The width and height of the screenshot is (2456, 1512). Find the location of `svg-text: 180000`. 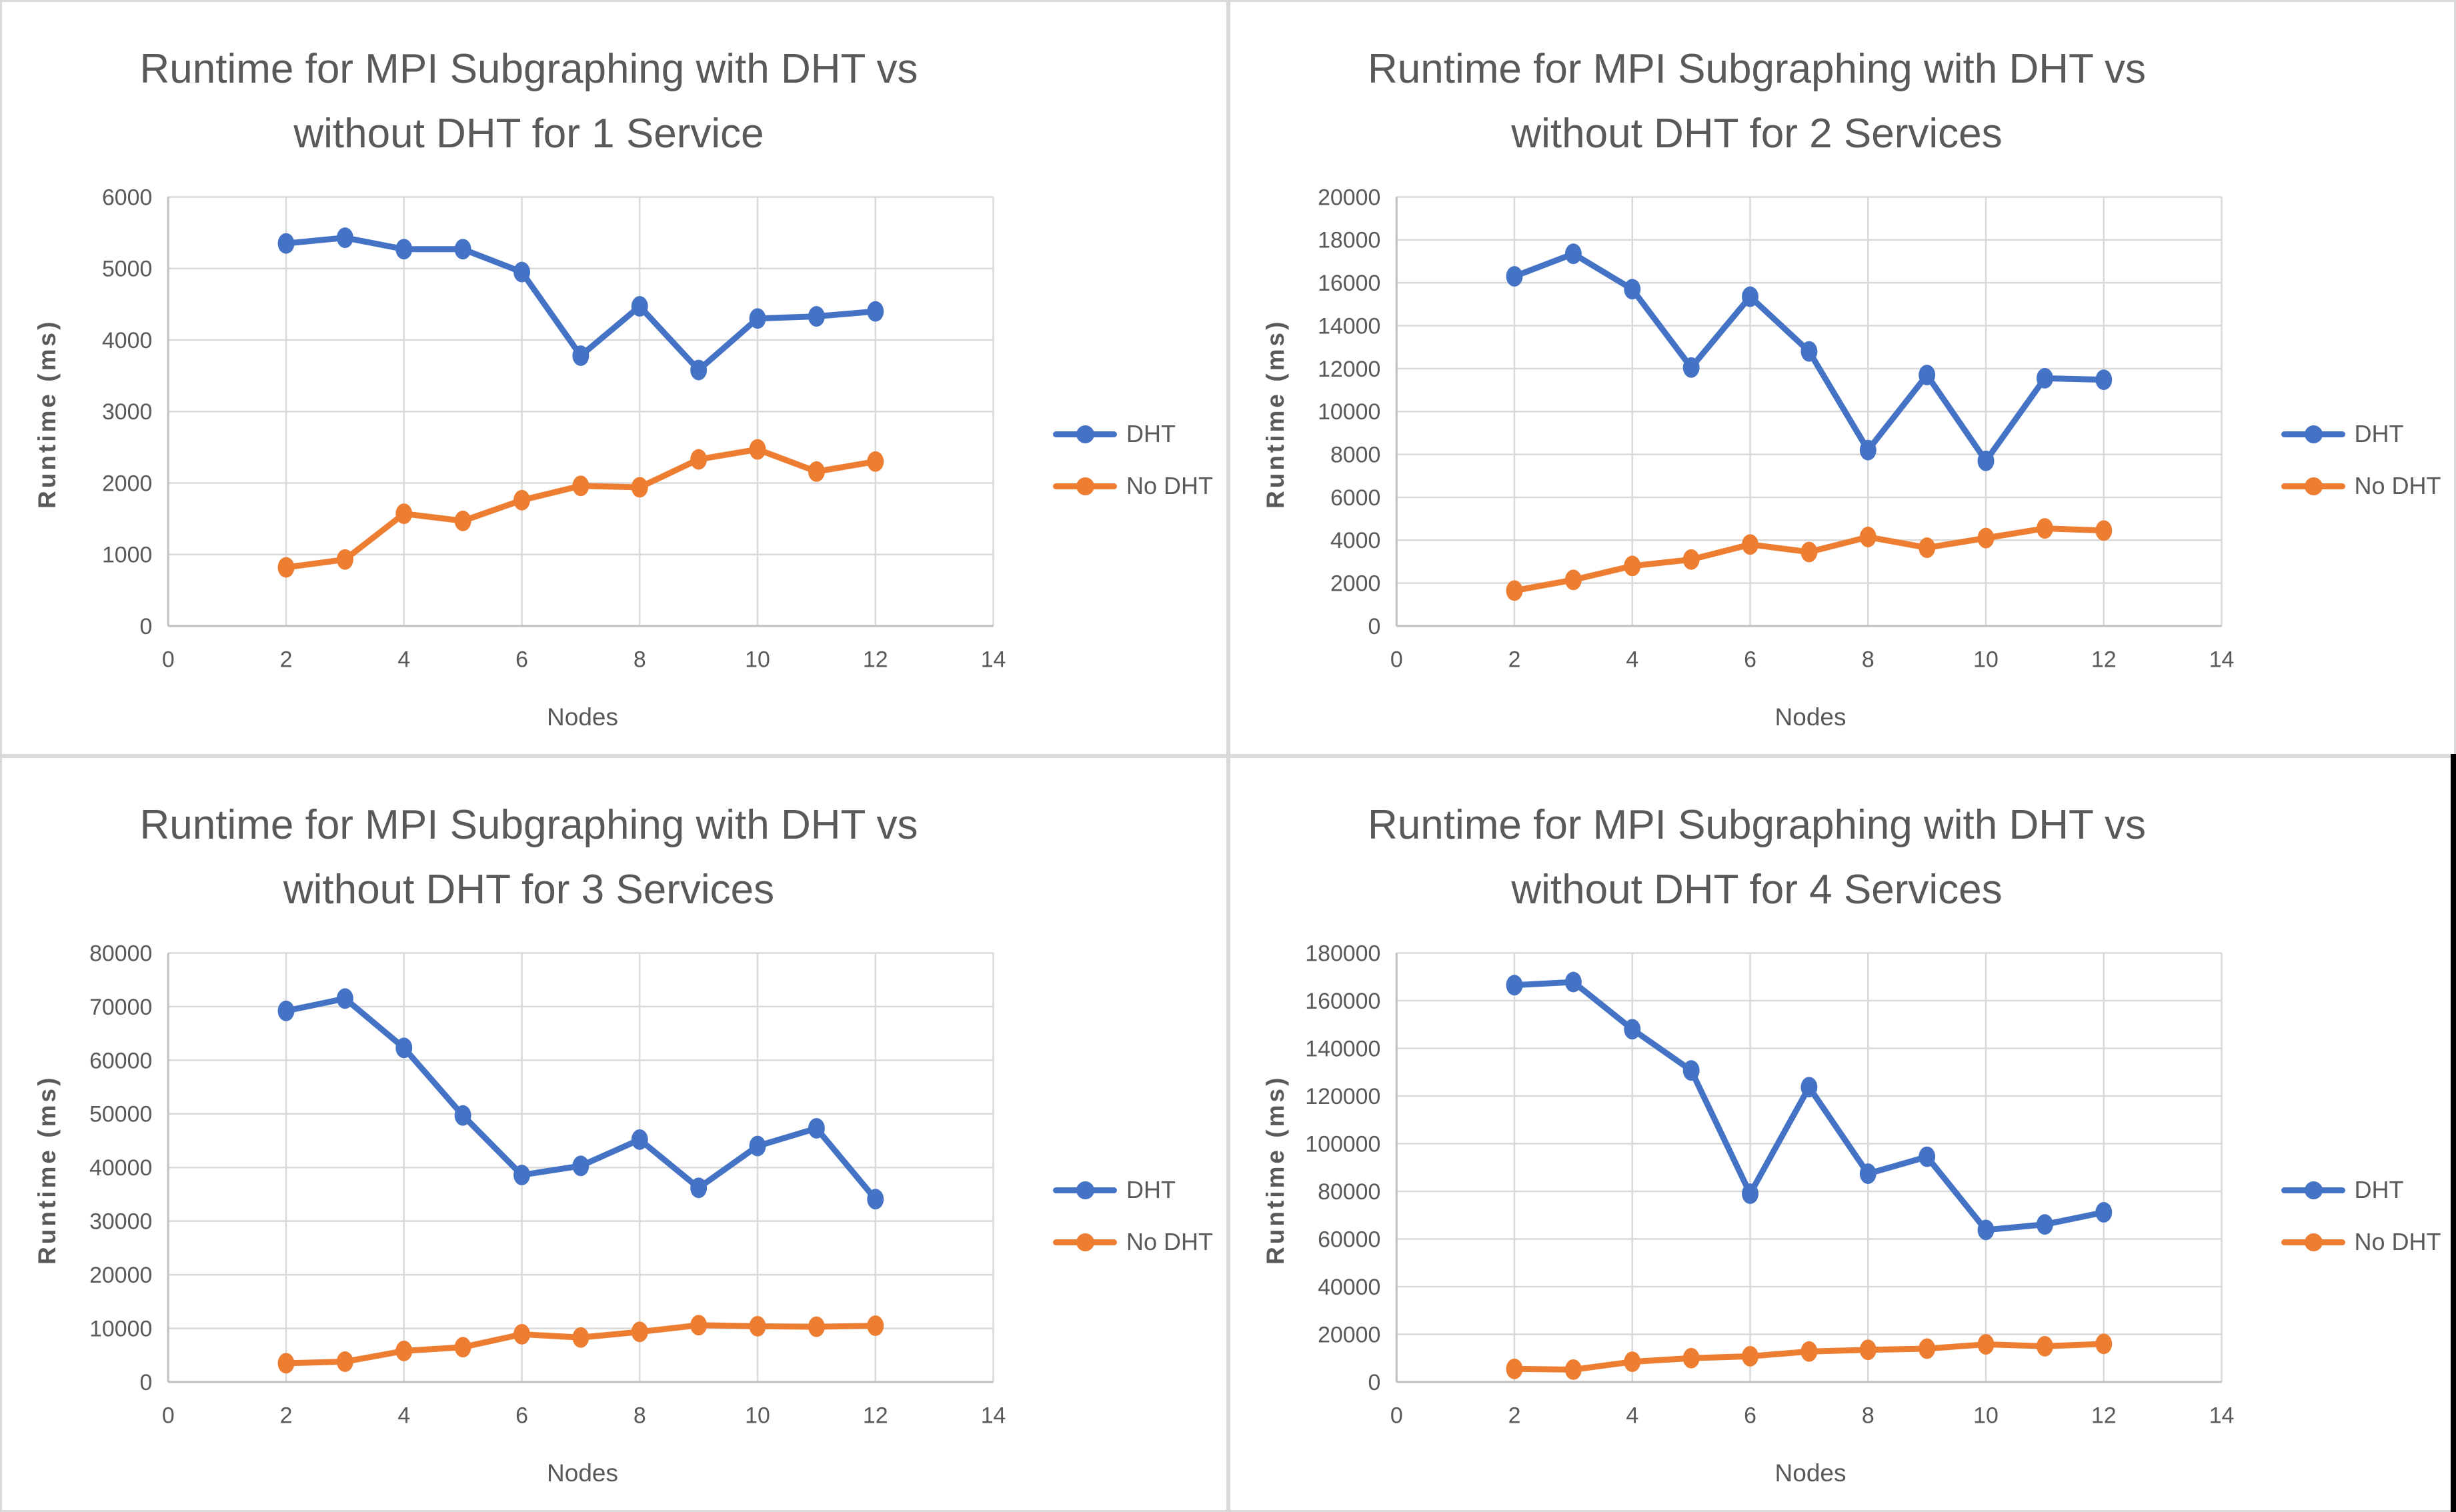

svg-text: 180000 is located at coordinates (1342, 953).